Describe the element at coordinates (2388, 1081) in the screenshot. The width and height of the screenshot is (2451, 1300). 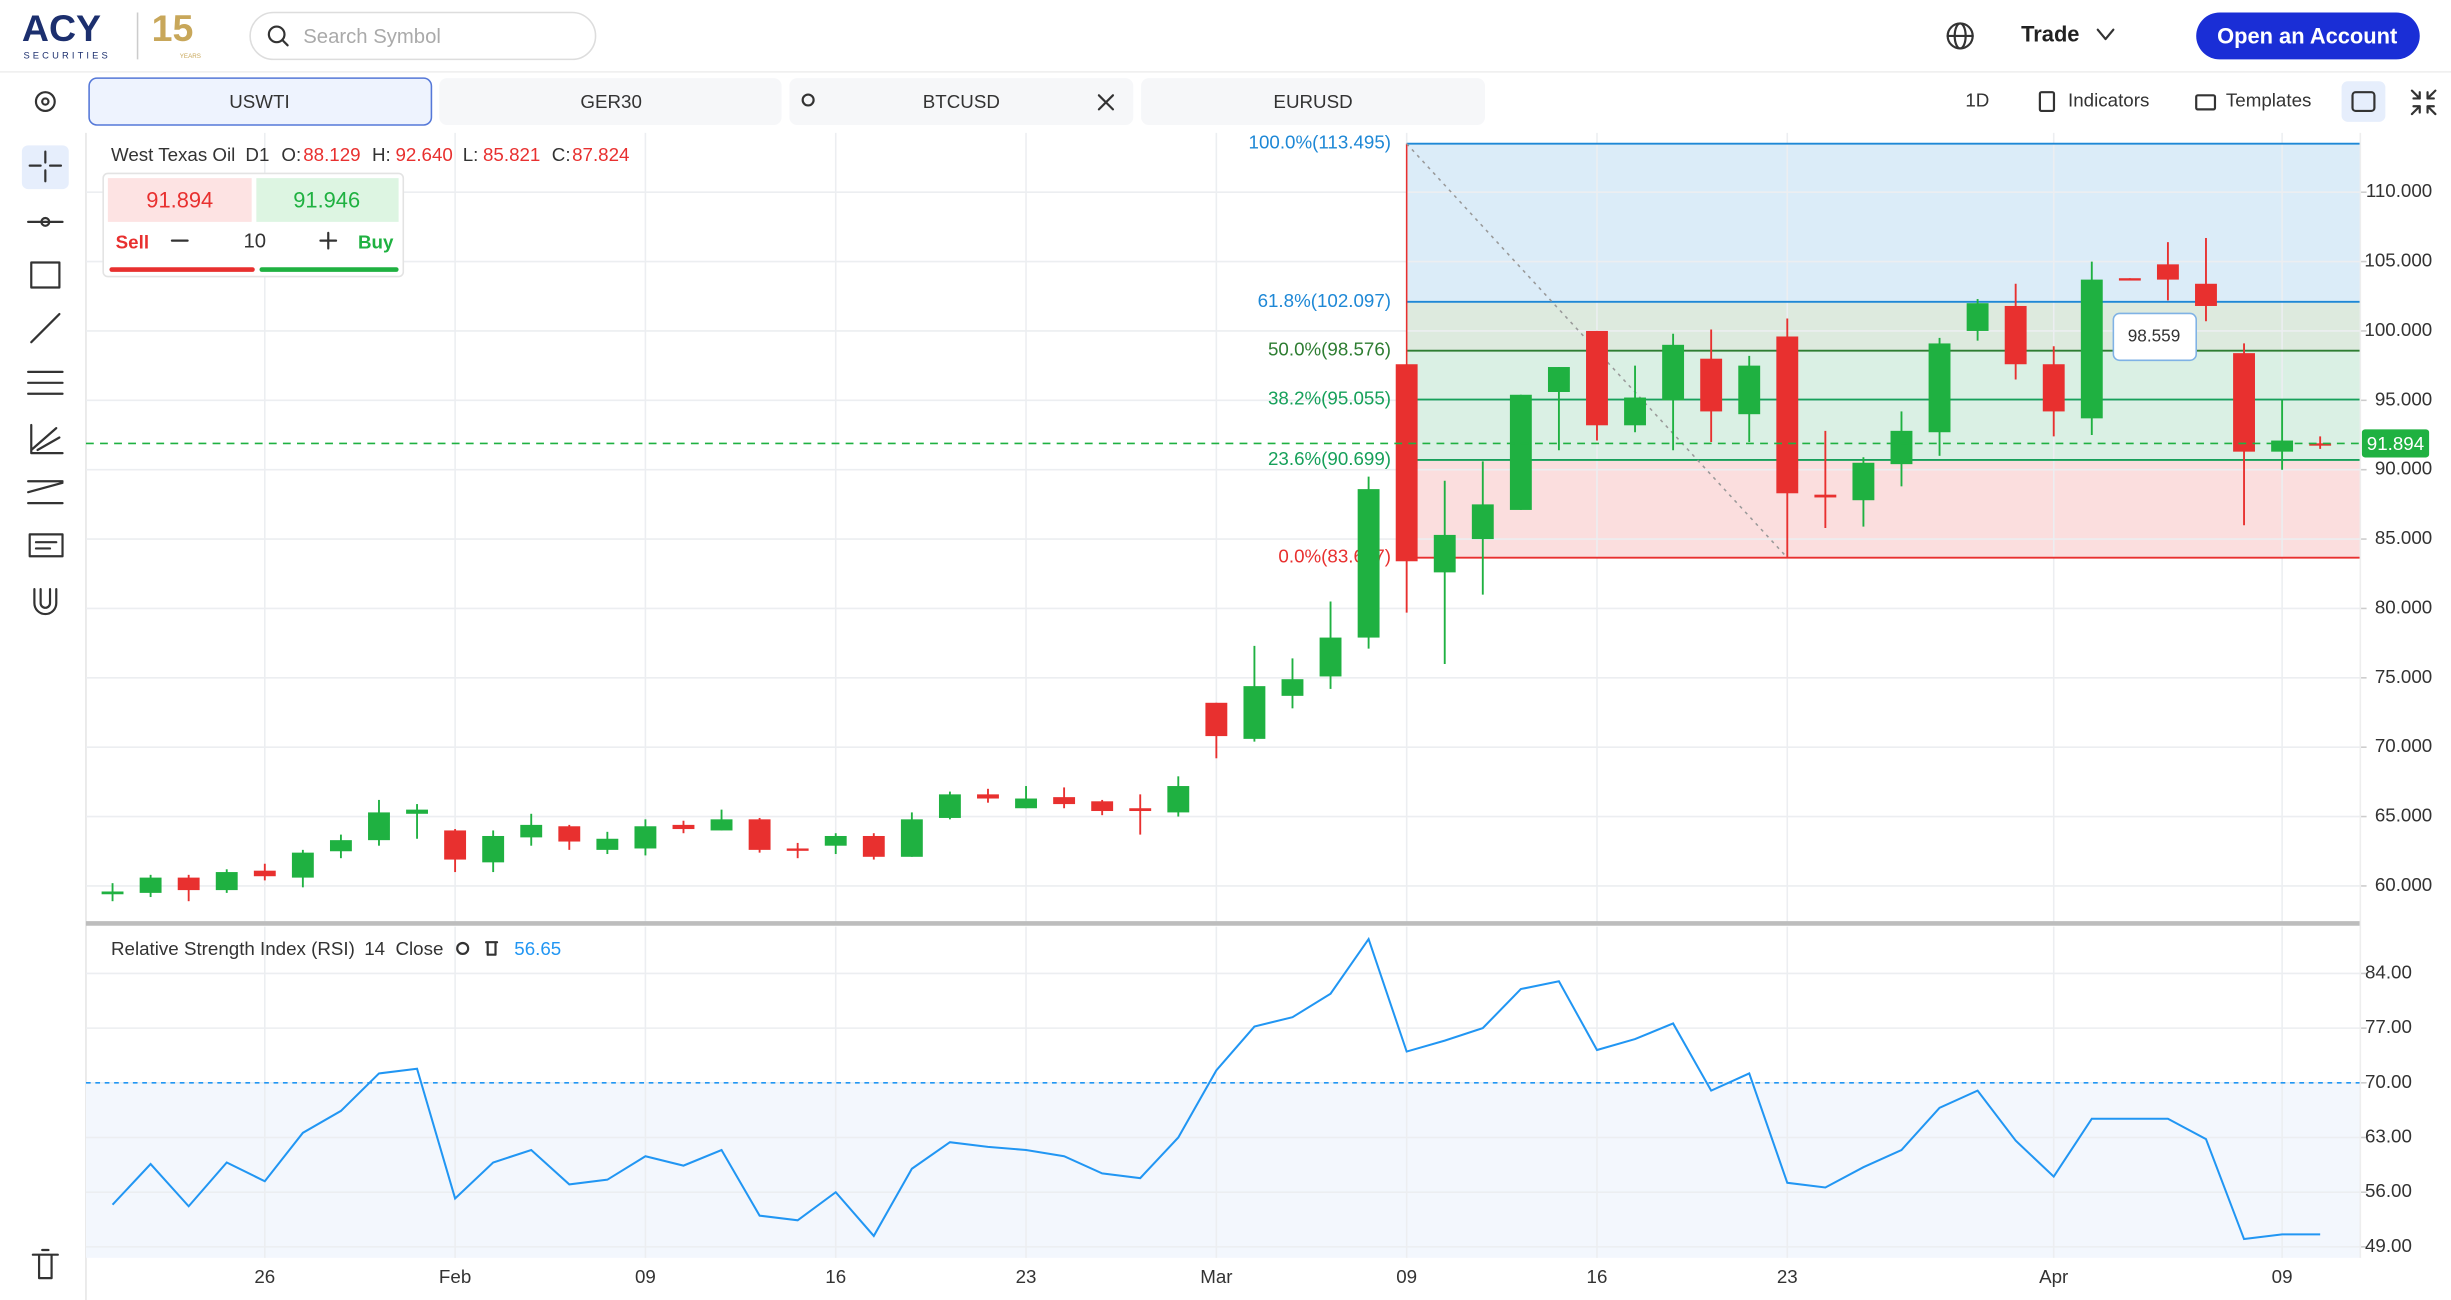
I see `y-tick-label: 70.00` at that location.